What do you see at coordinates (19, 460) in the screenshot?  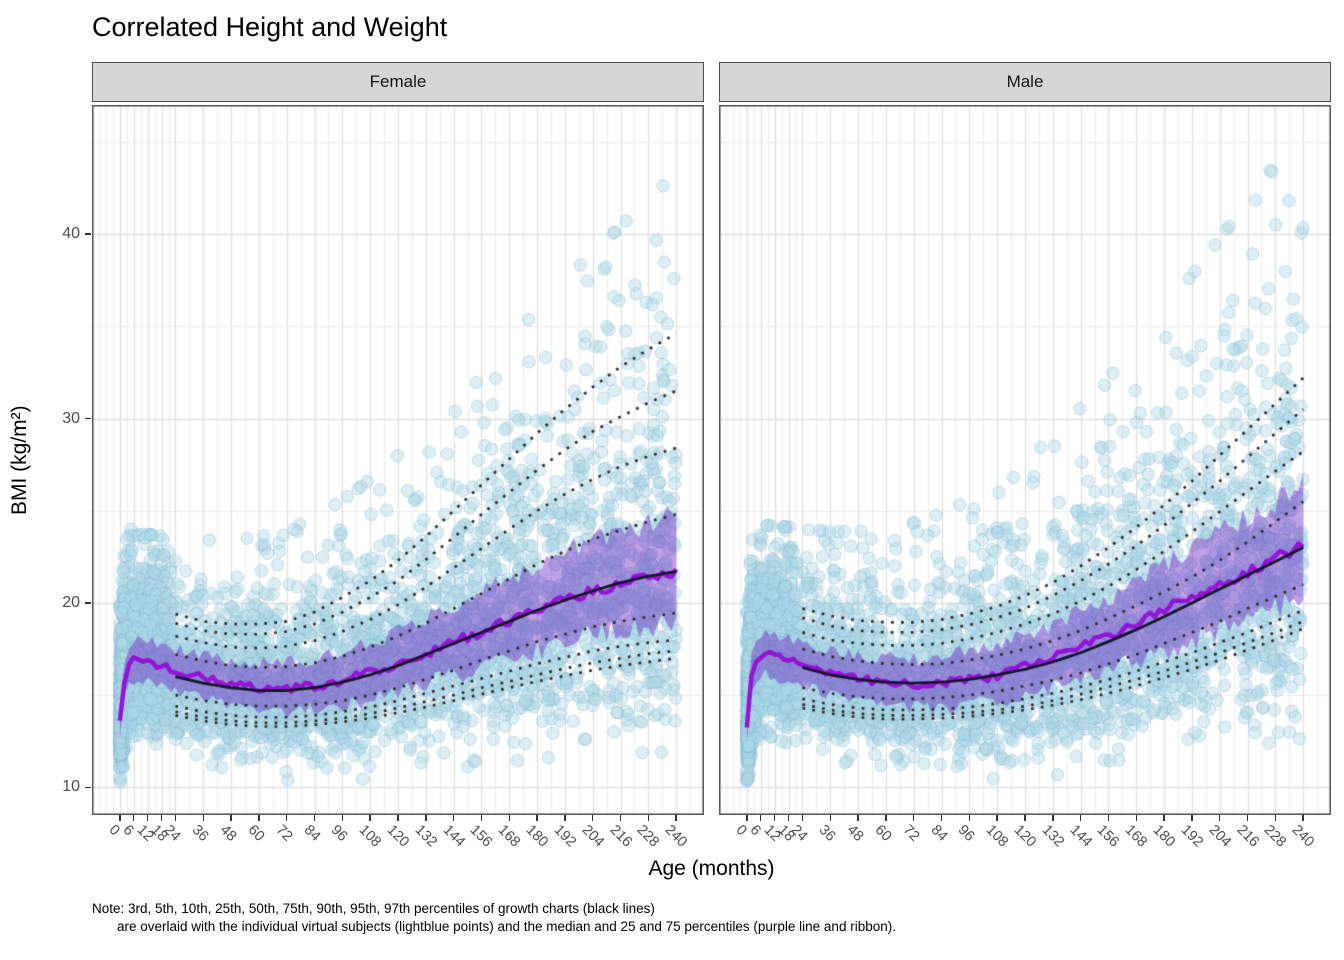 I see `y-axis-title: BMI (kg/m²)` at bounding box center [19, 460].